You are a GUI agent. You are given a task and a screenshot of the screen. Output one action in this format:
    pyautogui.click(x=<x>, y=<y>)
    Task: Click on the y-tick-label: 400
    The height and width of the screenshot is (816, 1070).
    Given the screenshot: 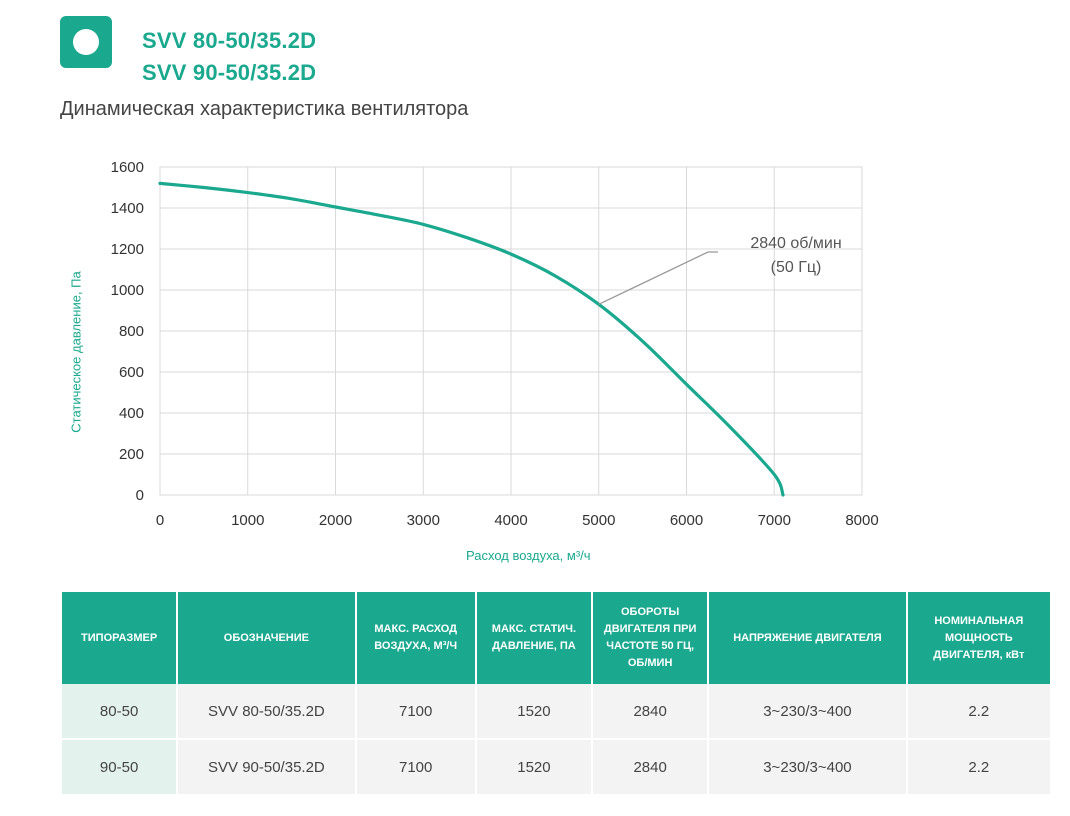 What is the action you would take?
    pyautogui.click(x=131, y=413)
    